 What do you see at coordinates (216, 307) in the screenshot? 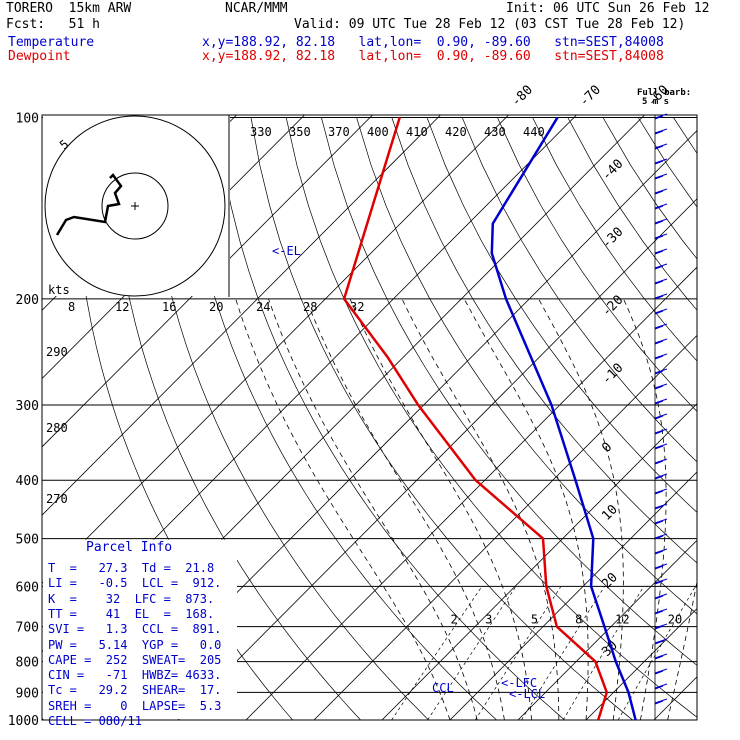
I see `wind-speed-label: 20` at bounding box center [216, 307].